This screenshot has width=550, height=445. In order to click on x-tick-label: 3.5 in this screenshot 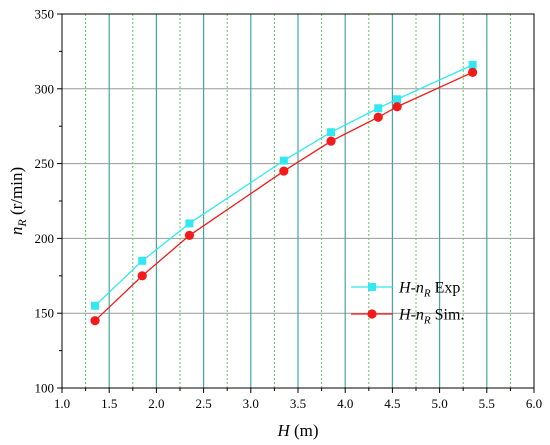, I will do `click(298, 403)`.